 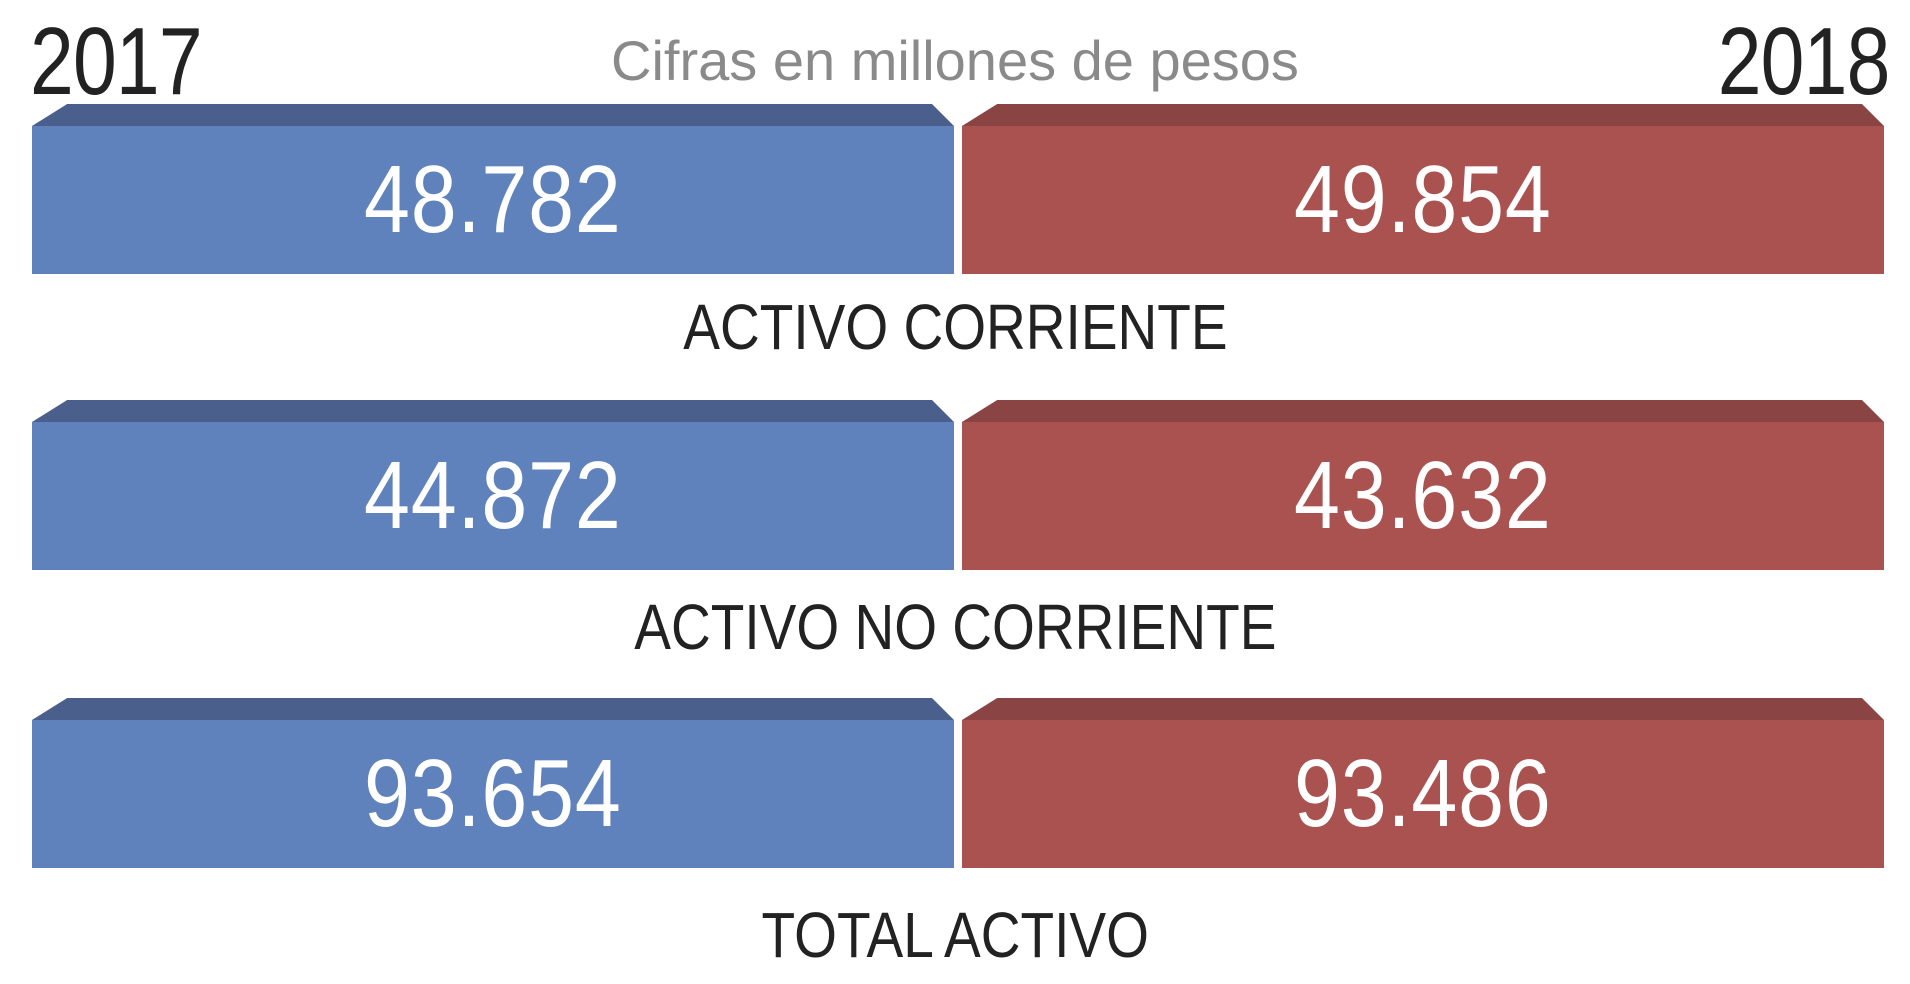 What do you see at coordinates (955, 627) in the screenshot?
I see `category-label-row-2: ACTIVO NO CORRIENTE` at bounding box center [955, 627].